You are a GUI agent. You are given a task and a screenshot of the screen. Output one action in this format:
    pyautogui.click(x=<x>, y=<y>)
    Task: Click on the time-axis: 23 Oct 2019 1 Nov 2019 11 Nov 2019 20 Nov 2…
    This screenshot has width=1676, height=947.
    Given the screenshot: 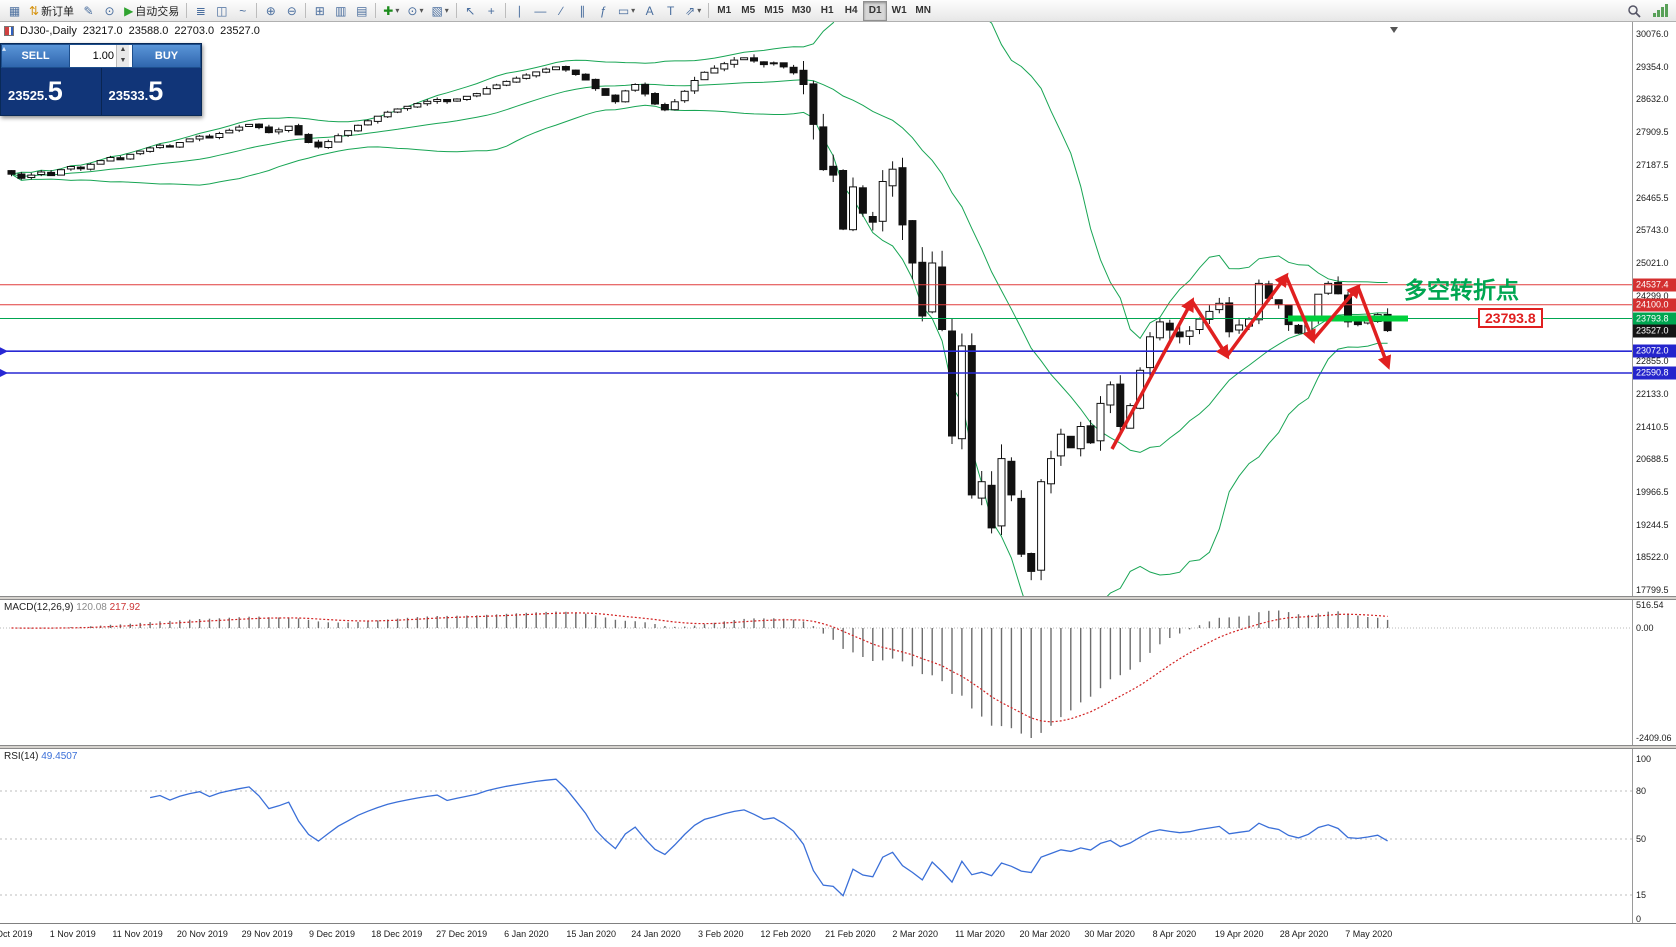 What is the action you would take?
    pyautogui.click(x=838, y=935)
    